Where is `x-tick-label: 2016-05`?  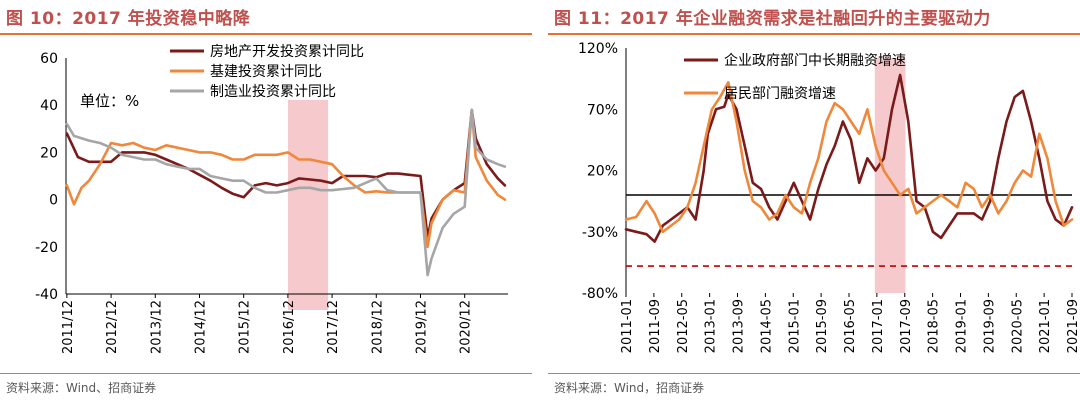 x-tick-label: 2016-05 is located at coordinates (850, 326).